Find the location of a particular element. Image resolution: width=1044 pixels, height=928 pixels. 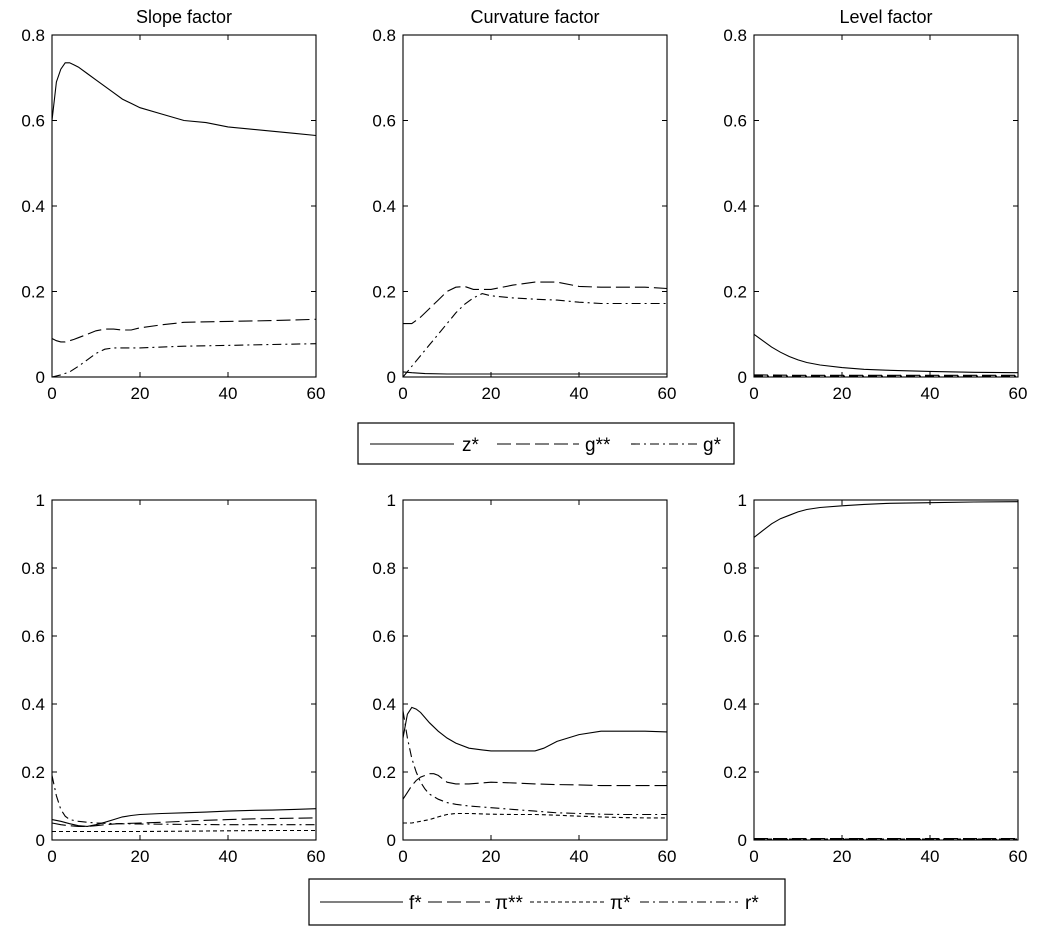

legend-bottom-label-pi2: π** is located at coordinates (509, 903).